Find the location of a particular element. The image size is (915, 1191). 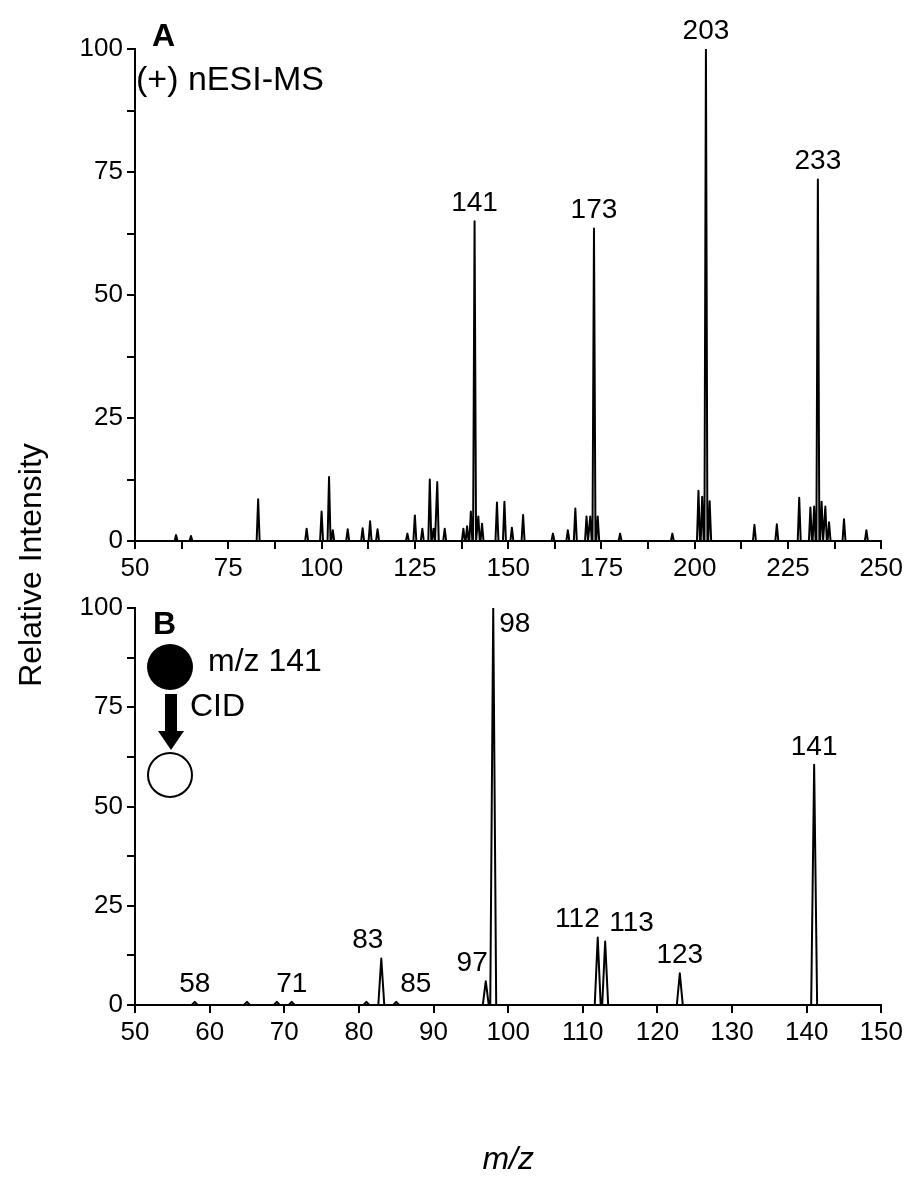

x-tick-label: 90 is located at coordinates (433, 1030).